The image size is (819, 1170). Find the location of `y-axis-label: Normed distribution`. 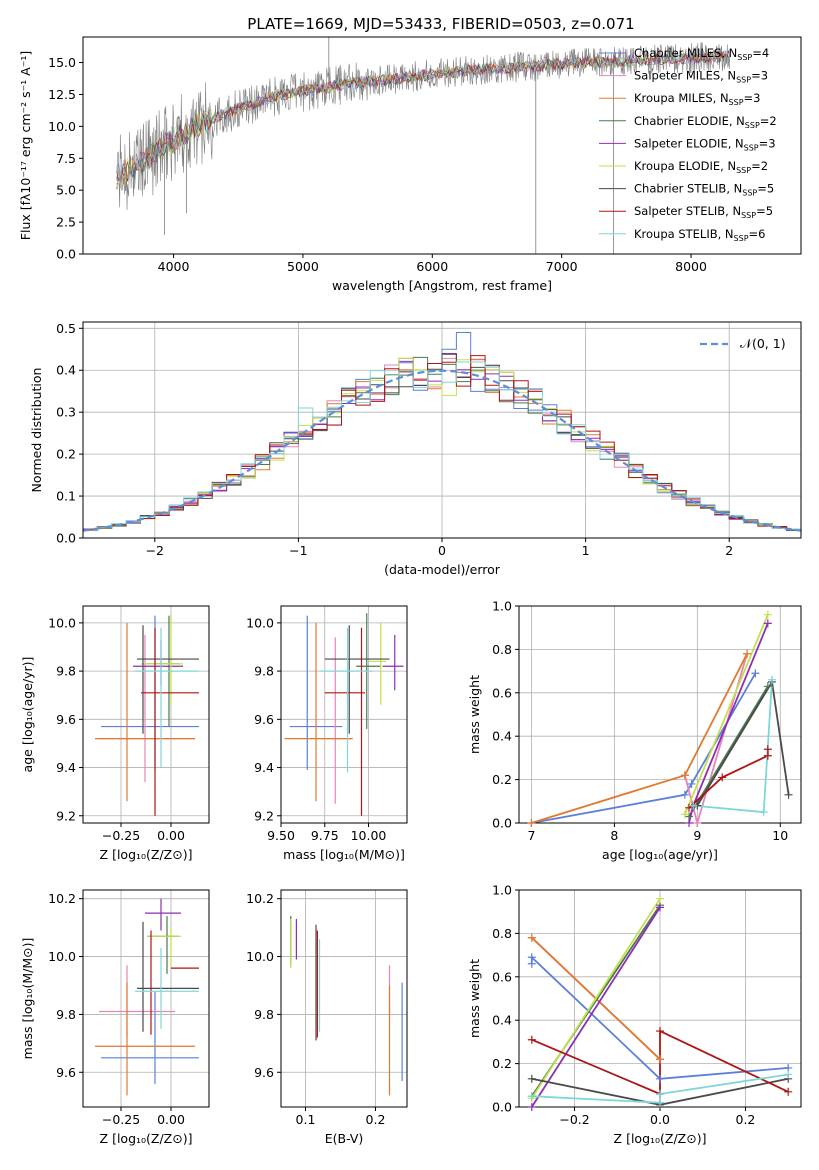

y-axis-label: Normed distribution is located at coordinates (36, 430).